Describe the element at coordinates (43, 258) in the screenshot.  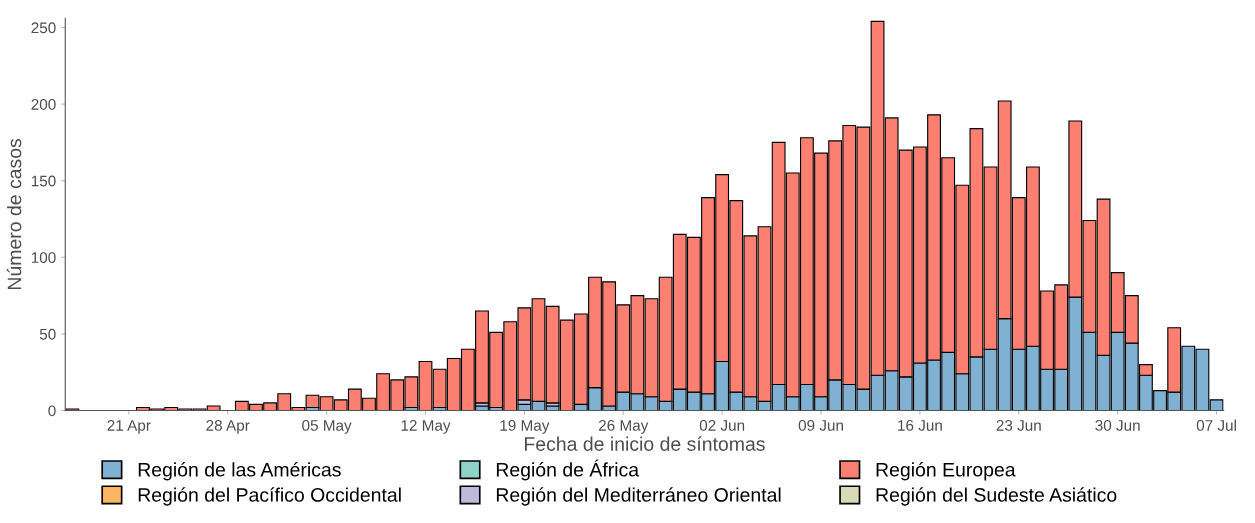
I see `y-tick-label: 100` at that location.